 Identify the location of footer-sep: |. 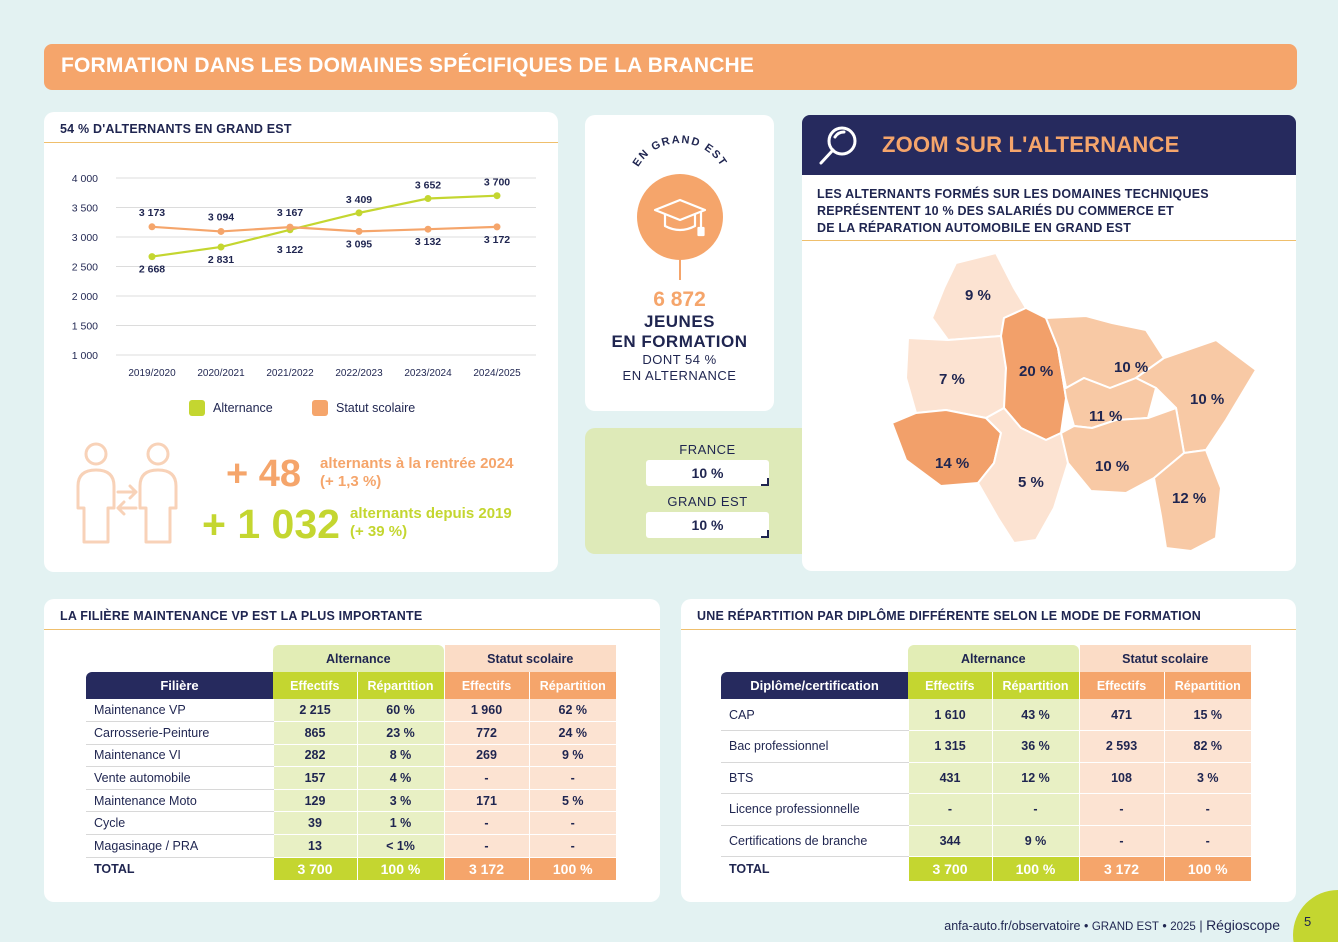
(1203, 926).